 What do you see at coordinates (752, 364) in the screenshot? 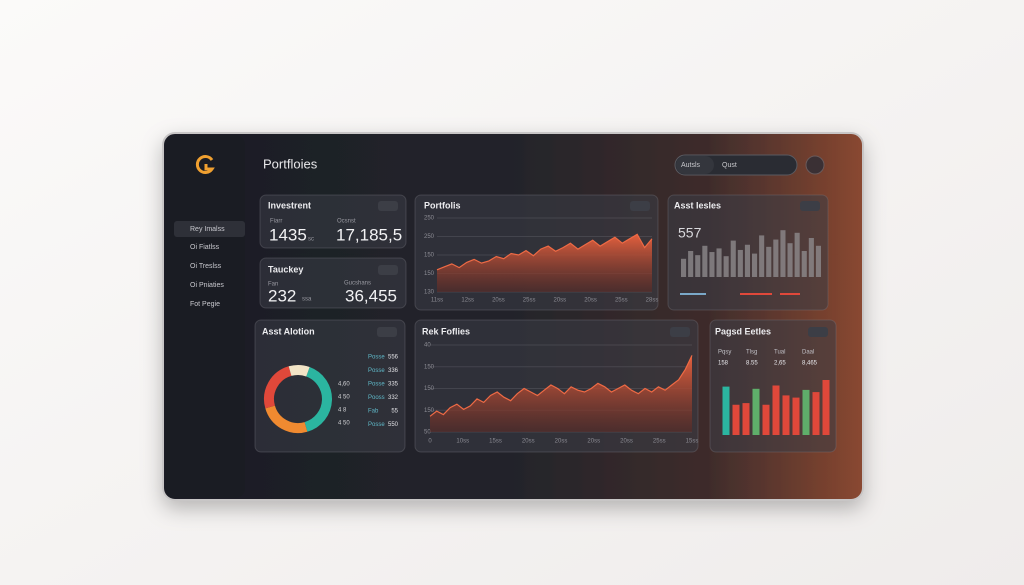
I see `stat-value: 8.55` at bounding box center [752, 364].